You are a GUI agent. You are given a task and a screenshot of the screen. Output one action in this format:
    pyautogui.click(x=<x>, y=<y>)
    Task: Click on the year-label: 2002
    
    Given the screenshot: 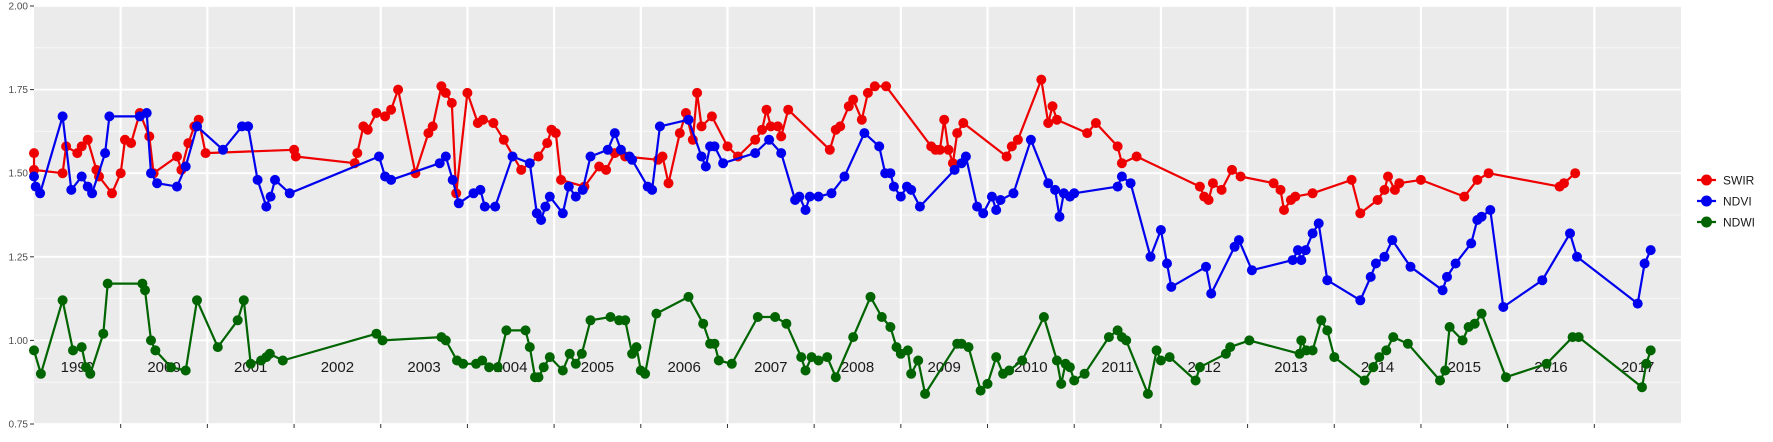 What is the action you would take?
    pyautogui.click(x=337, y=367)
    